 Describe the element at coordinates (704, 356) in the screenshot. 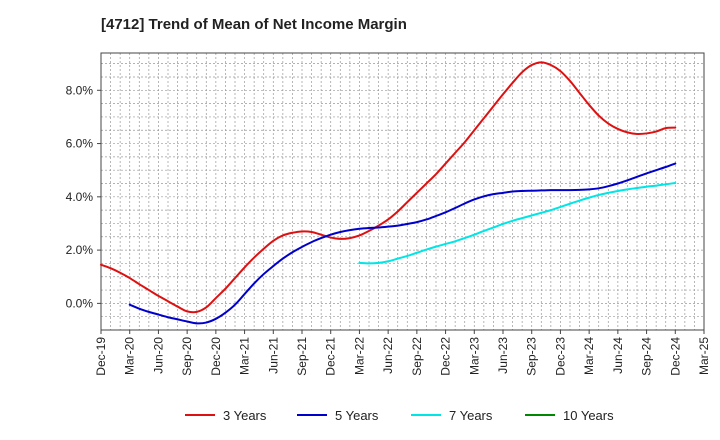

I see `x-tick-label: Mar-25` at that location.